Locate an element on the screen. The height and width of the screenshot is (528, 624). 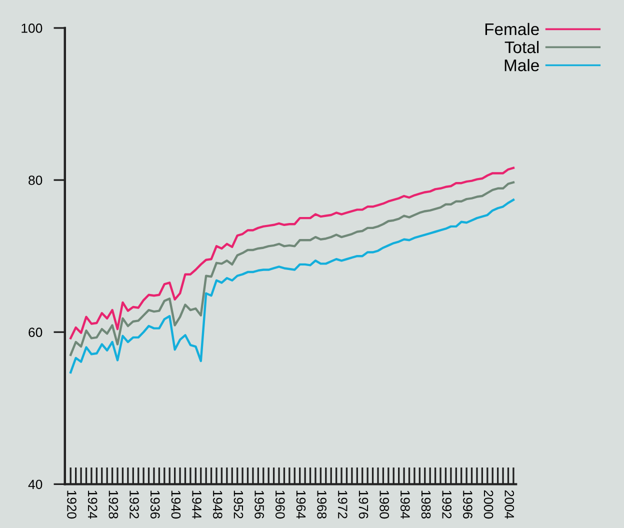
x-tick-label: 1984 is located at coordinates (405, 504).